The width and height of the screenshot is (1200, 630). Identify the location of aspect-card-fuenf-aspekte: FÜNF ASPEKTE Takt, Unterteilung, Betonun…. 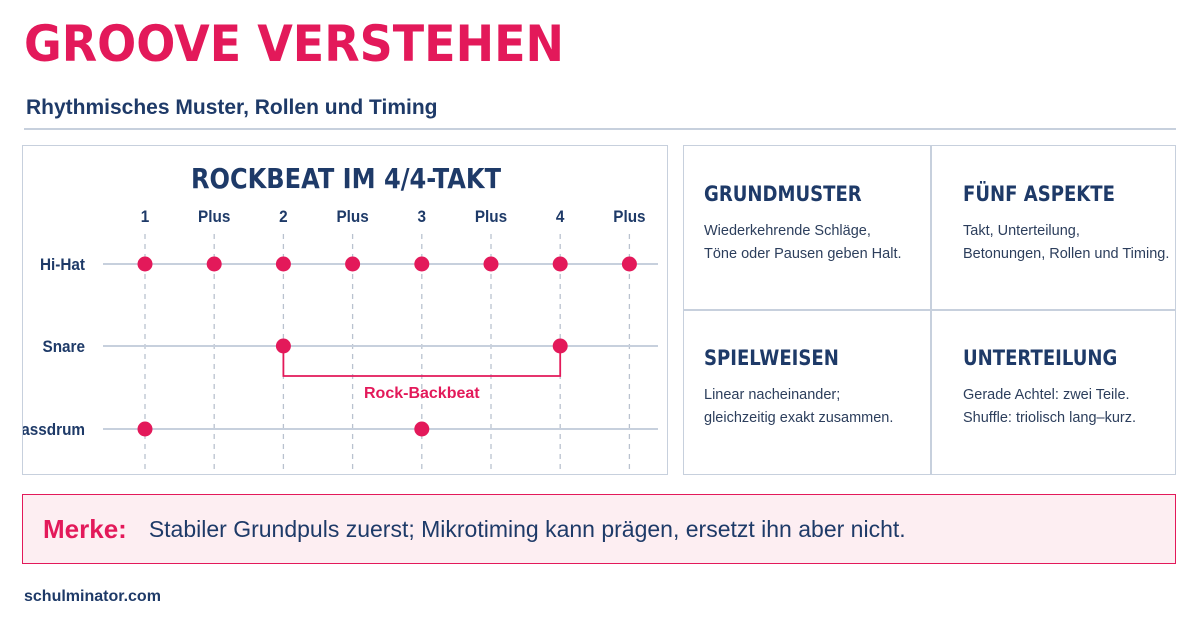
(1078, 224).